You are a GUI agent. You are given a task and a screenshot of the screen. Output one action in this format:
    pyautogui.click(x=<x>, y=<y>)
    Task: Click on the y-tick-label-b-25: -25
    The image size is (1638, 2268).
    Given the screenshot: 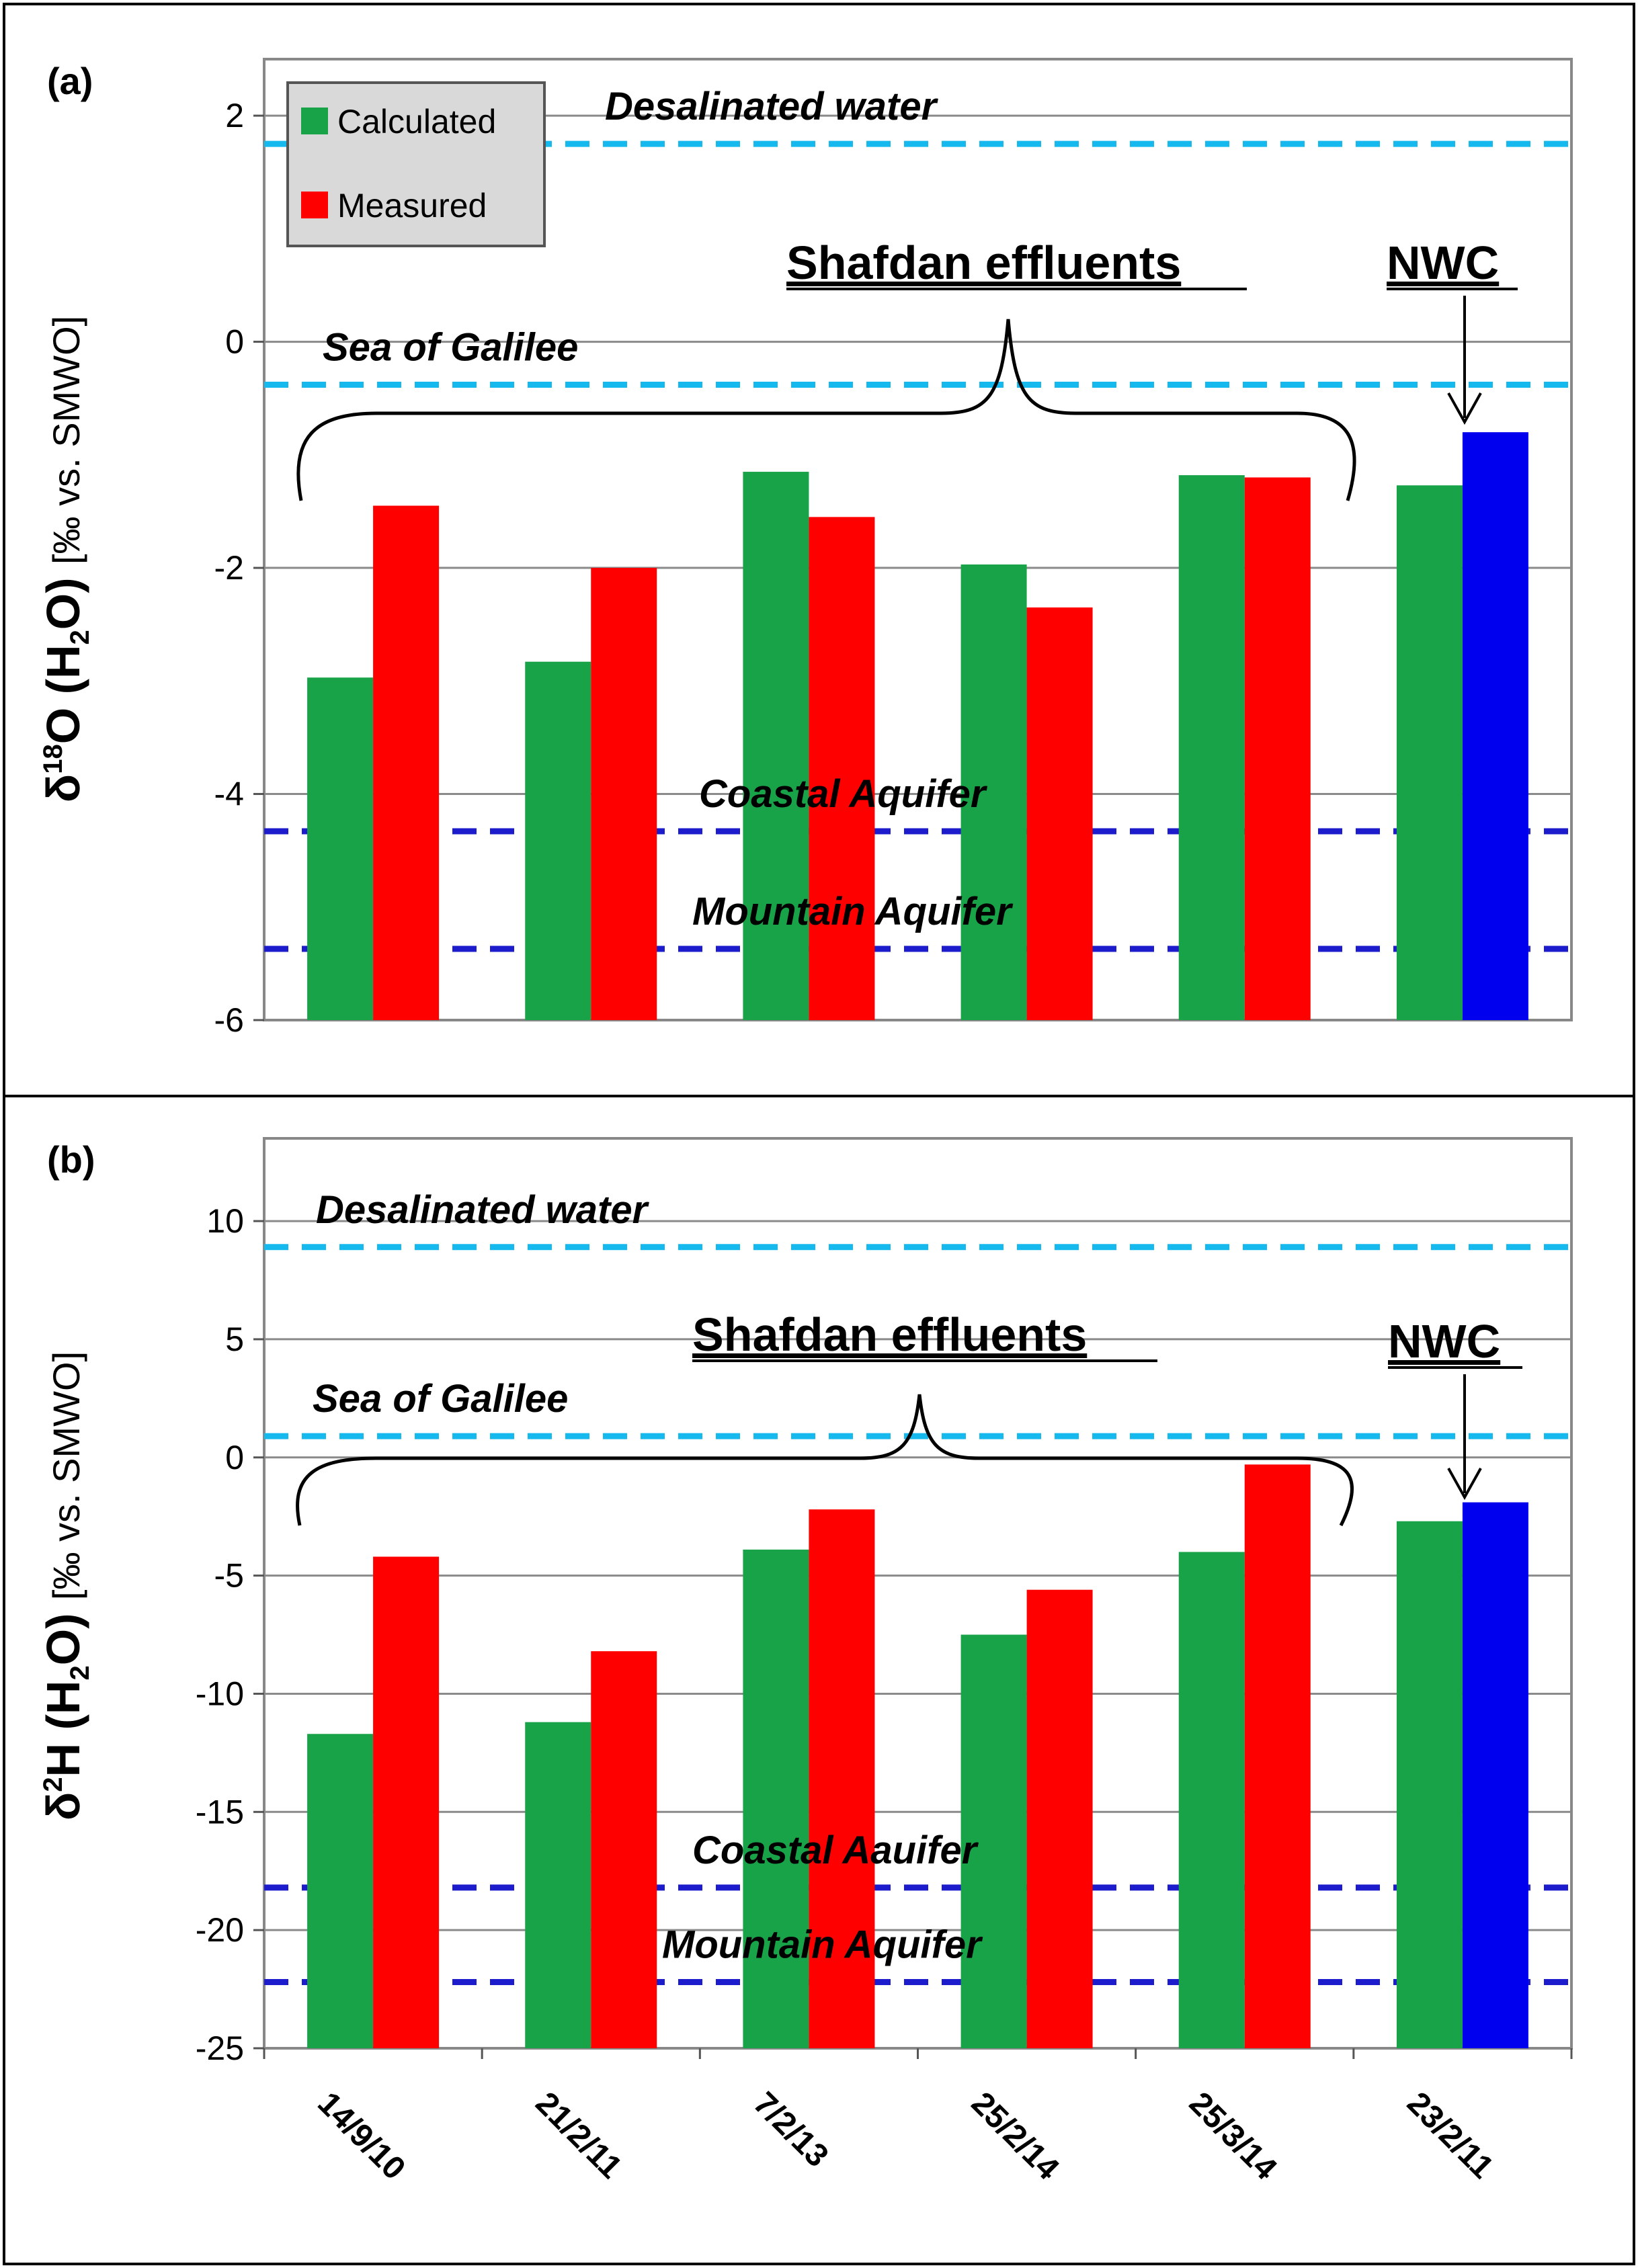 What is the action you would take?
    pyautogui.click(x=220, y=2048)
    